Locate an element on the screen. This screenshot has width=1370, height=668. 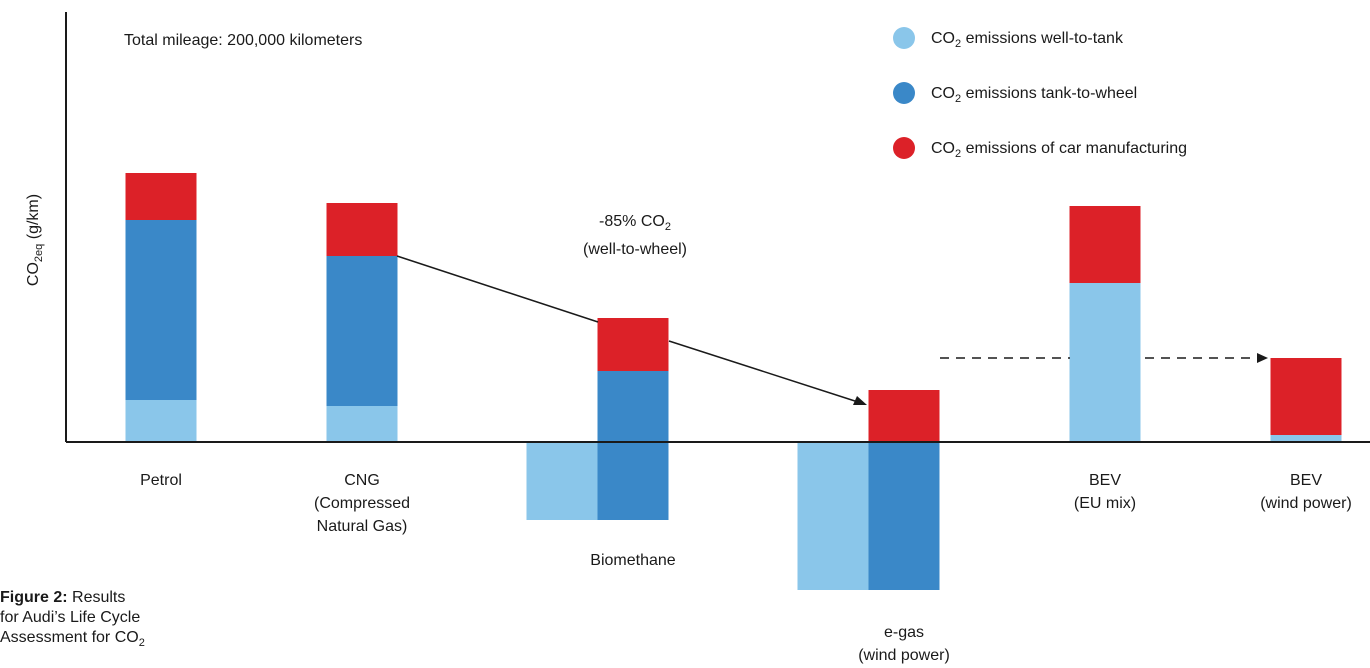
caption-line2: for Audi’s Life Cycle is located at coordinates (70, 617).